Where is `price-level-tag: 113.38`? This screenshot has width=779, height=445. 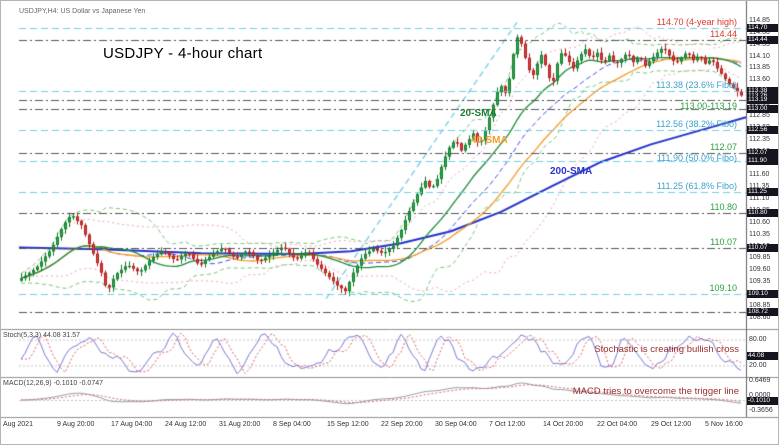
price-level-tag: 113.38 is located at coordinates (762, 90).